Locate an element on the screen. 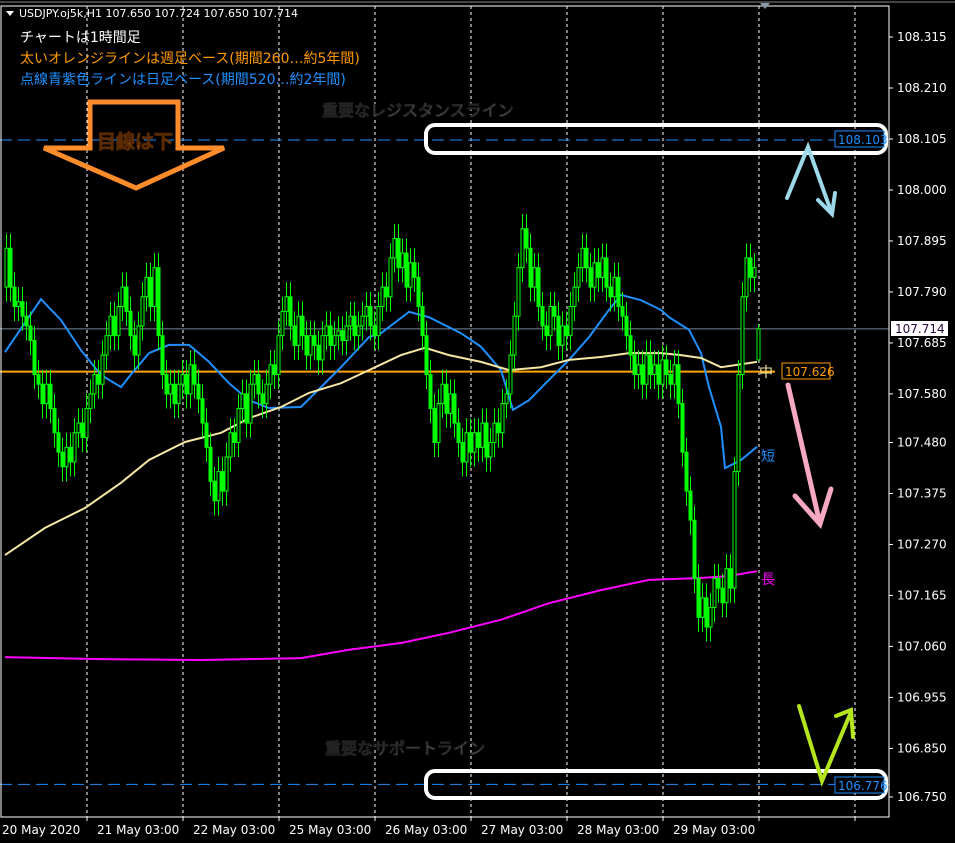 This screenshot has width=955, height=843. price-tick-label: 108.105 is located at coordinates (922, 139).